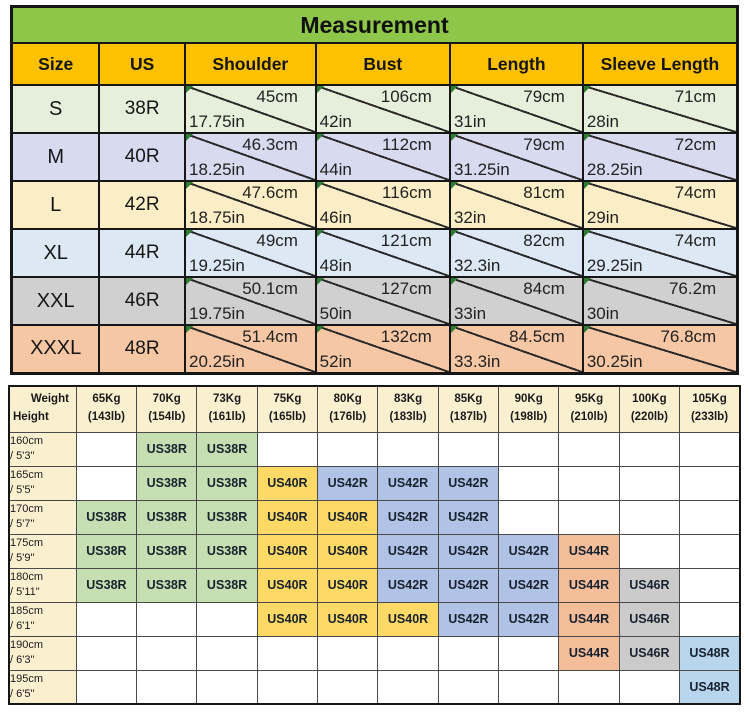  Describe the element at coordinates (142, 253) in the screenshot. I see `us-size-value: 44R` at that location.